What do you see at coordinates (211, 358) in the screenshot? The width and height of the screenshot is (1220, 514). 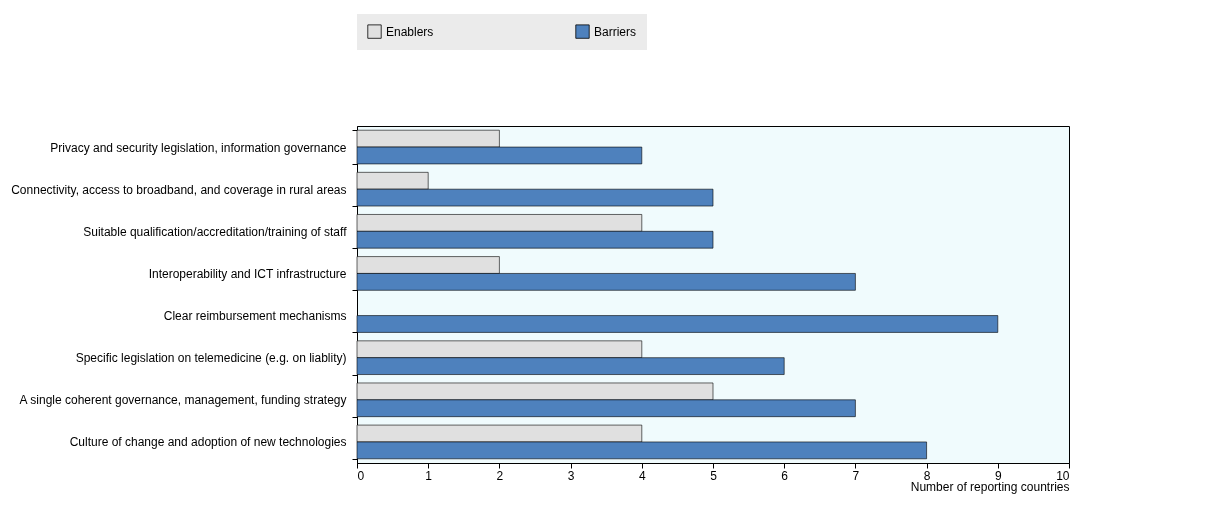 I see `y-tick-label: Specific legislation on telemedicine (e.g. on liablity)` at bounding box center [211, 358].